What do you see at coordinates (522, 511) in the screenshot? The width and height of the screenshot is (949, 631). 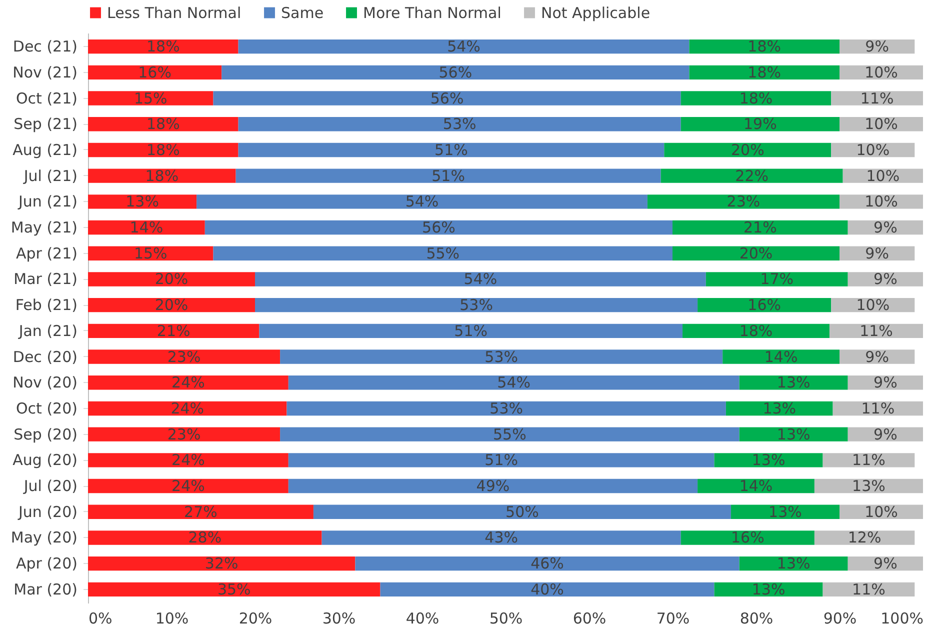 I see `data-label: 50%` at bounding box center [522, 511].